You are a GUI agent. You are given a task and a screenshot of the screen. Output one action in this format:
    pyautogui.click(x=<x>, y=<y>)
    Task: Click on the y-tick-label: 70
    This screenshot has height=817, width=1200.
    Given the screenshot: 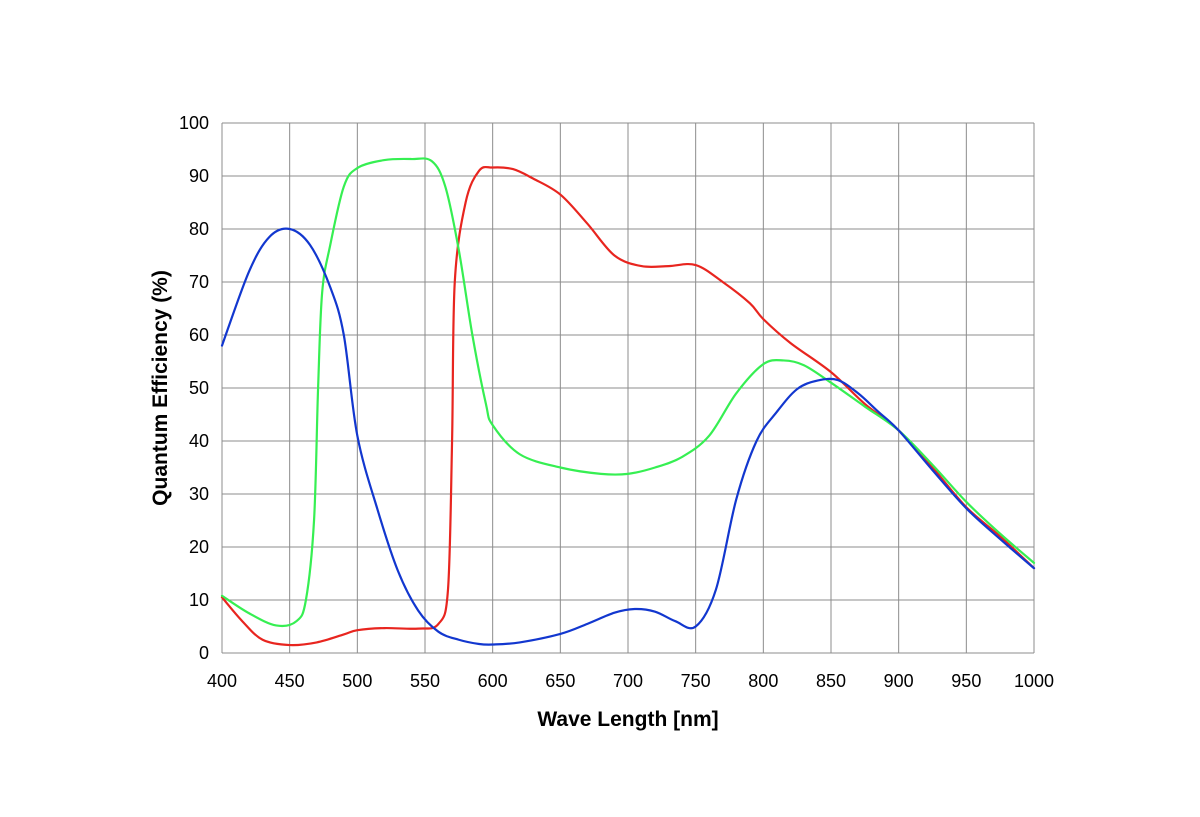 What is the action you would take?
    pyautogui.click(x=199, y=282)
    